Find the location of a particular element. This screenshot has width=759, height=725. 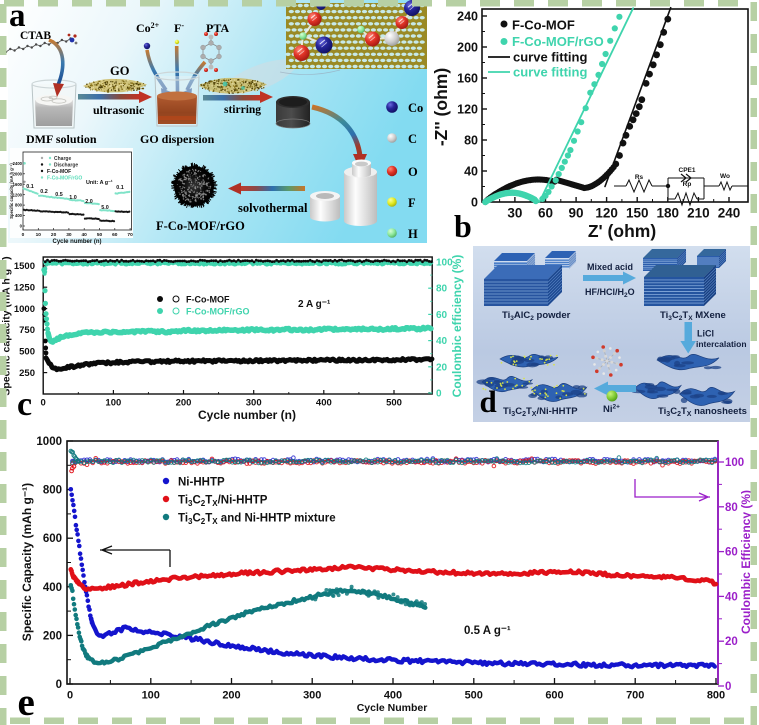

svg-text: 2400 is located at coordinates (18, 163).